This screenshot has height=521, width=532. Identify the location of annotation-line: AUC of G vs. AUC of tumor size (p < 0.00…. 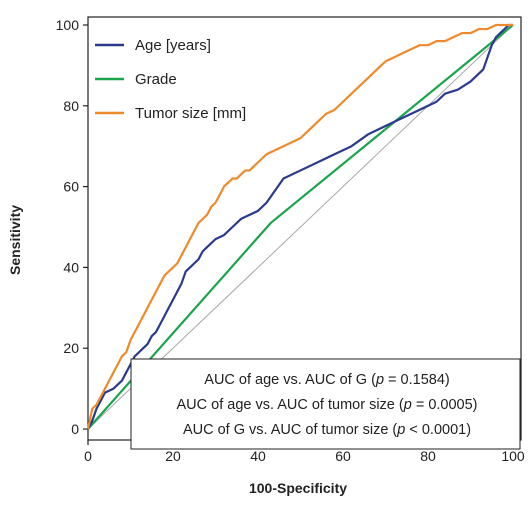
(327, 430).